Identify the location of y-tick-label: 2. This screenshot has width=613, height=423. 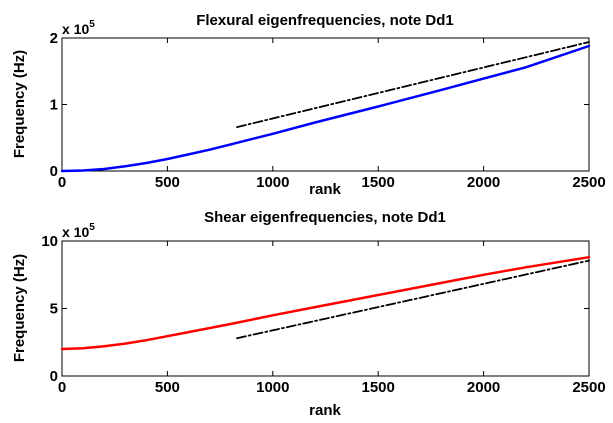
(54, 38).